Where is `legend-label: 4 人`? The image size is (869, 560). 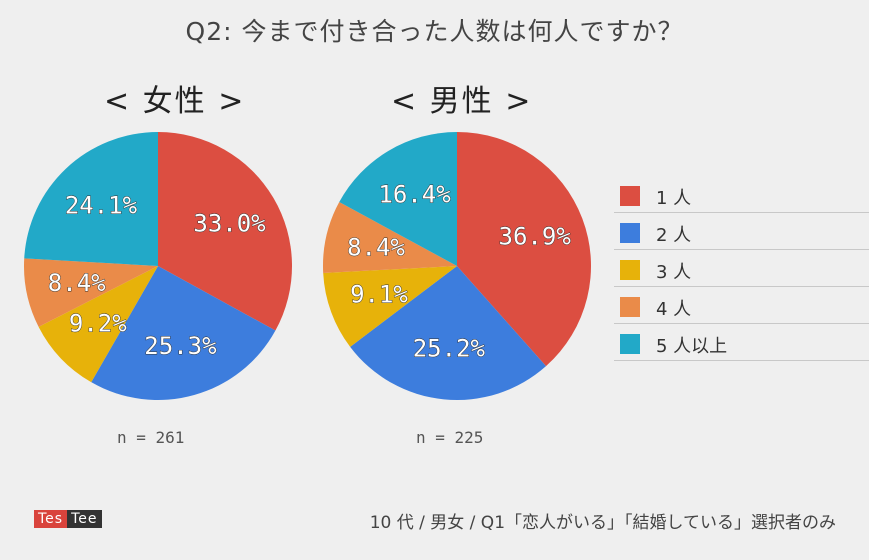 legend-label: 4 人 is located at coordinates (674, 309).